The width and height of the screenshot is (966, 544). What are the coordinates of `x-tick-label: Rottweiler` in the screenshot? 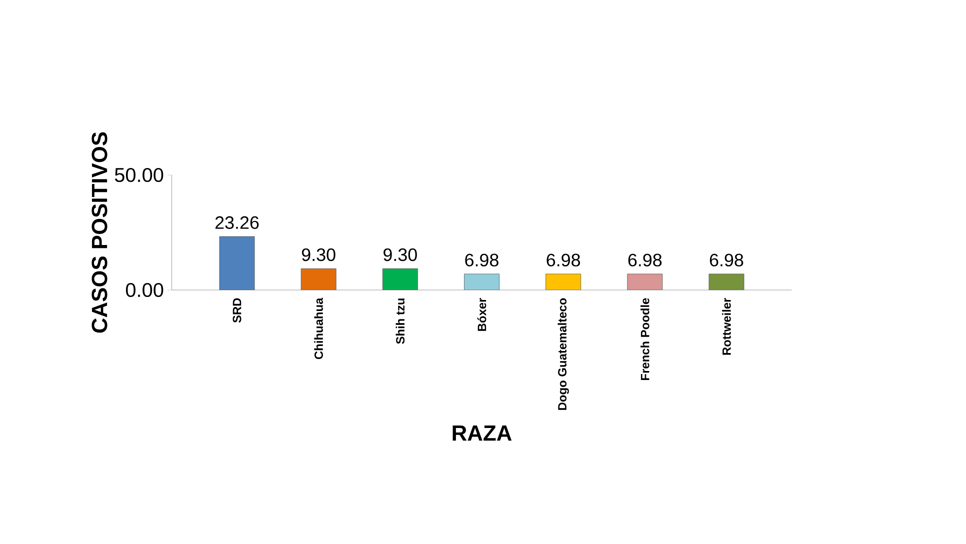 It's located at (726, 326).